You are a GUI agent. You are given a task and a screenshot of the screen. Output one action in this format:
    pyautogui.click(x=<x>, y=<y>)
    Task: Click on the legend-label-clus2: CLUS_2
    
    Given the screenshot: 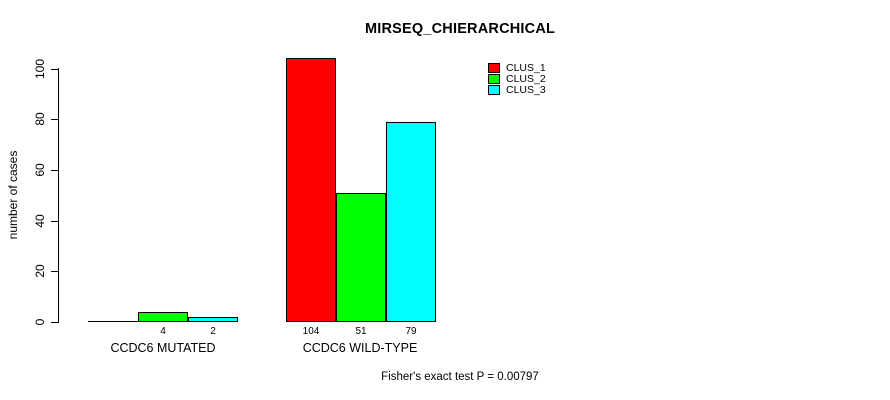 What is the action you would take?
    pyautogui.click(x=526, y=79)
    